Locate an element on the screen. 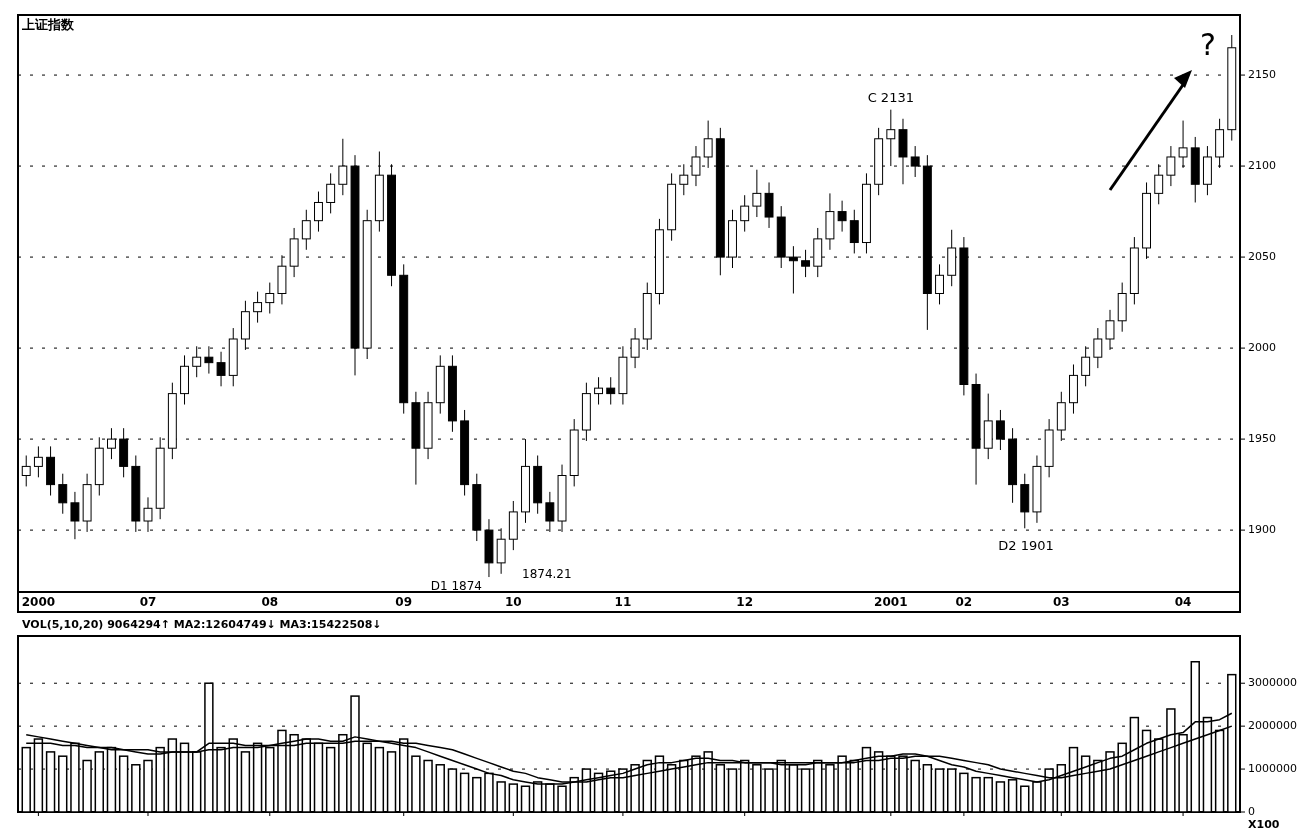 The image size is (1312, 832). x-tick-label: 10 is located at coordinates (513, 601).